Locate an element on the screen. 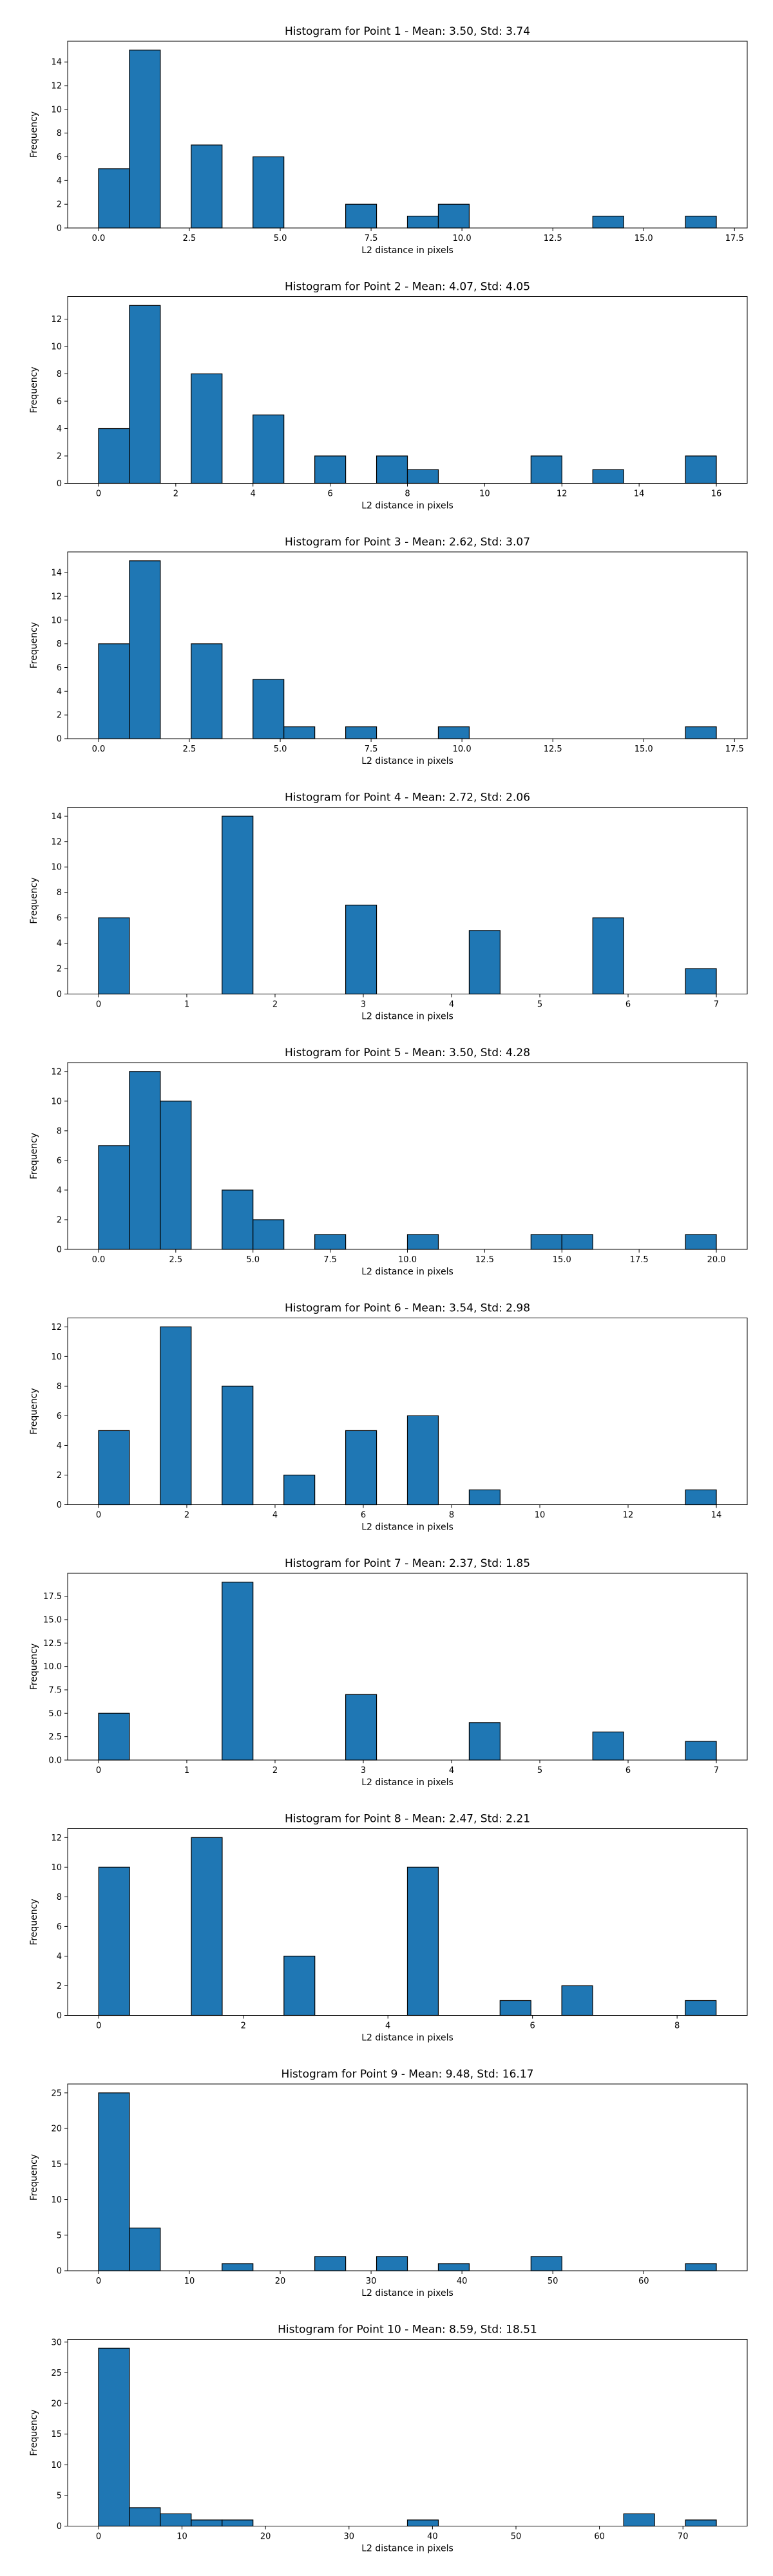 The height and width of the screenshot is (2576, 773). y-tick-label: 0.0 is located at coordinates (55, 1761).